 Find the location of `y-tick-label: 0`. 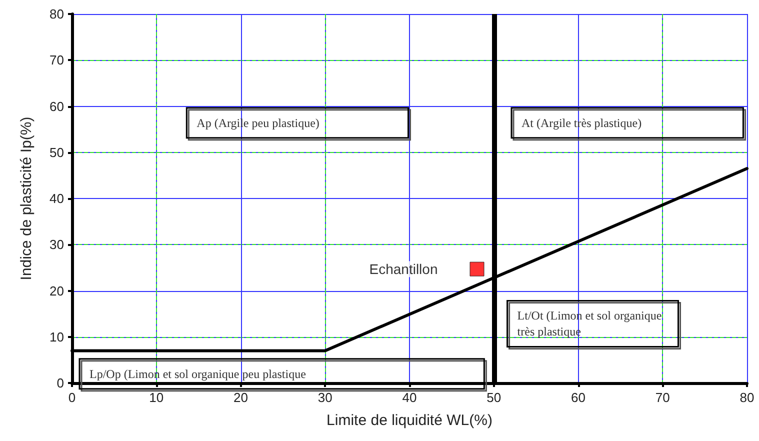

y-tick-label: 0 is located at coordinates (60, 383).